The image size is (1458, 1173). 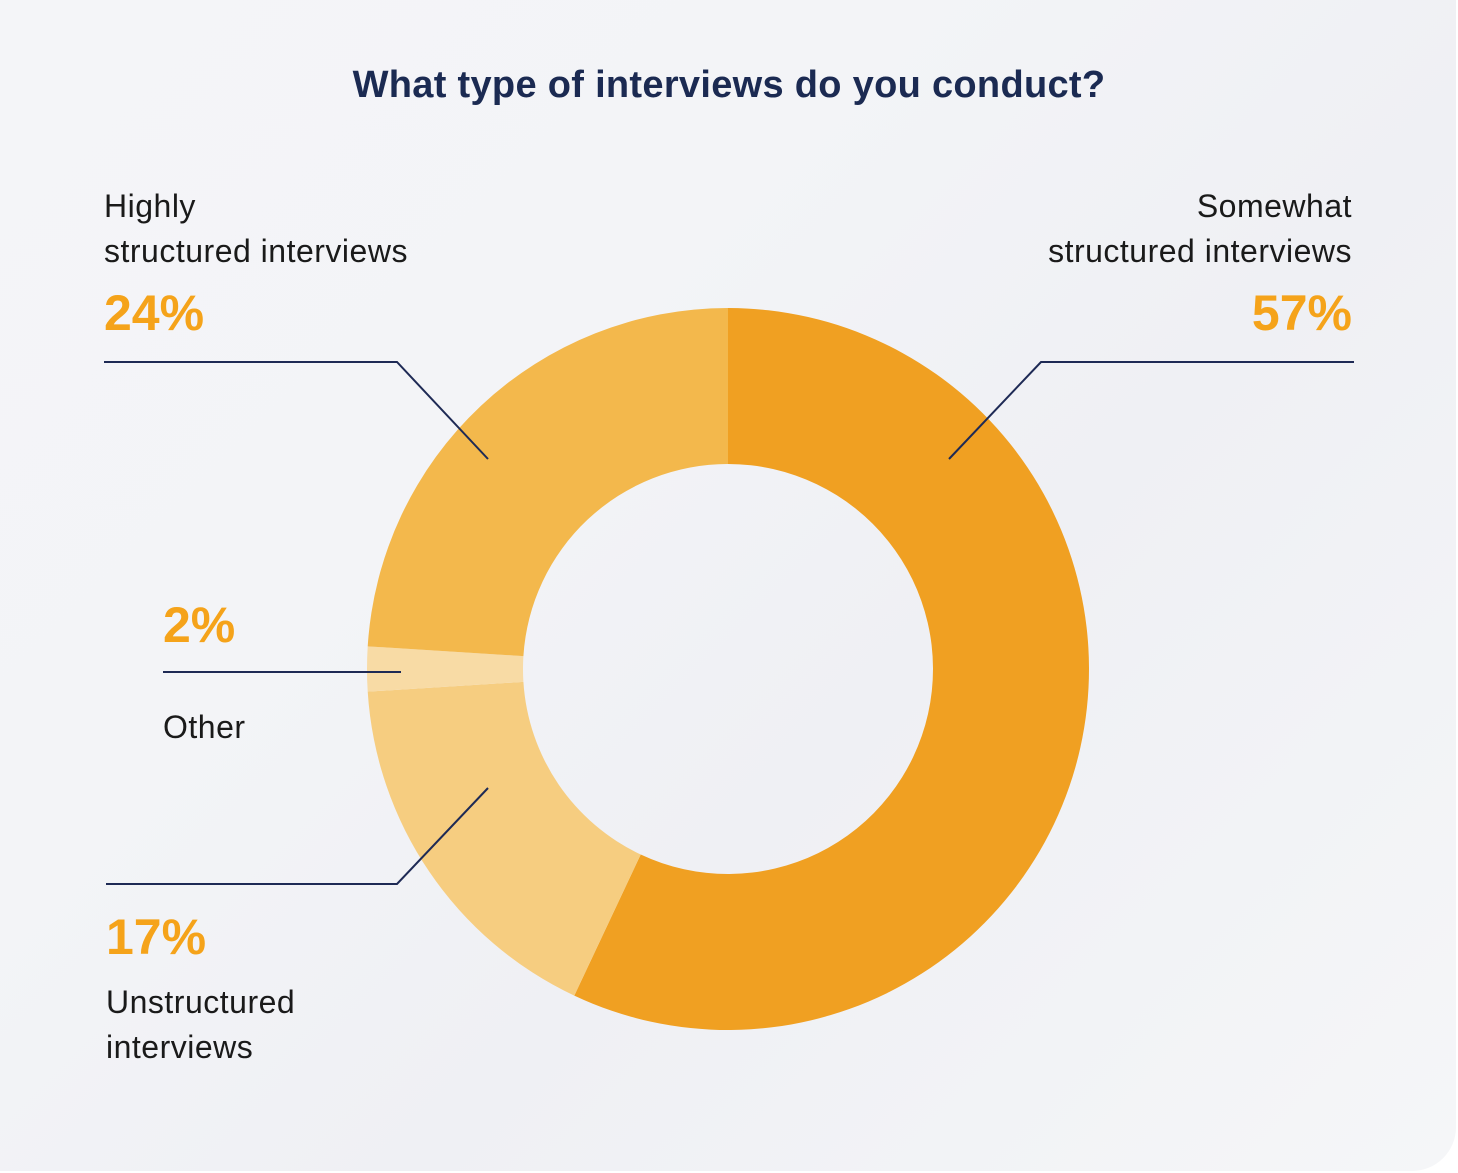 What do you see at coordinates (154, 313) in the screenshot?
I see `pct-highly-structured: 24%` at bounding box center [154, 313].